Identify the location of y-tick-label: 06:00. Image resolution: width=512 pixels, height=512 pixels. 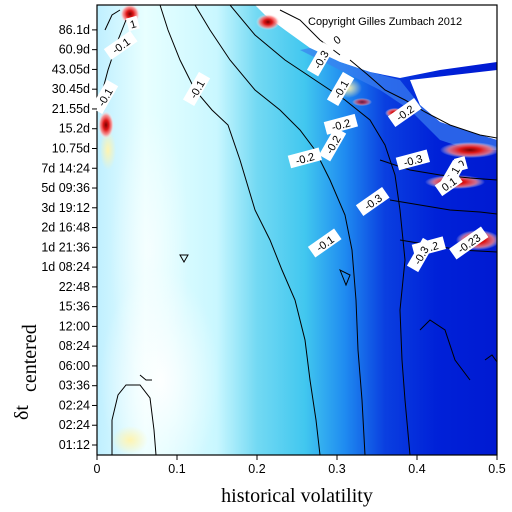
(74, 366).